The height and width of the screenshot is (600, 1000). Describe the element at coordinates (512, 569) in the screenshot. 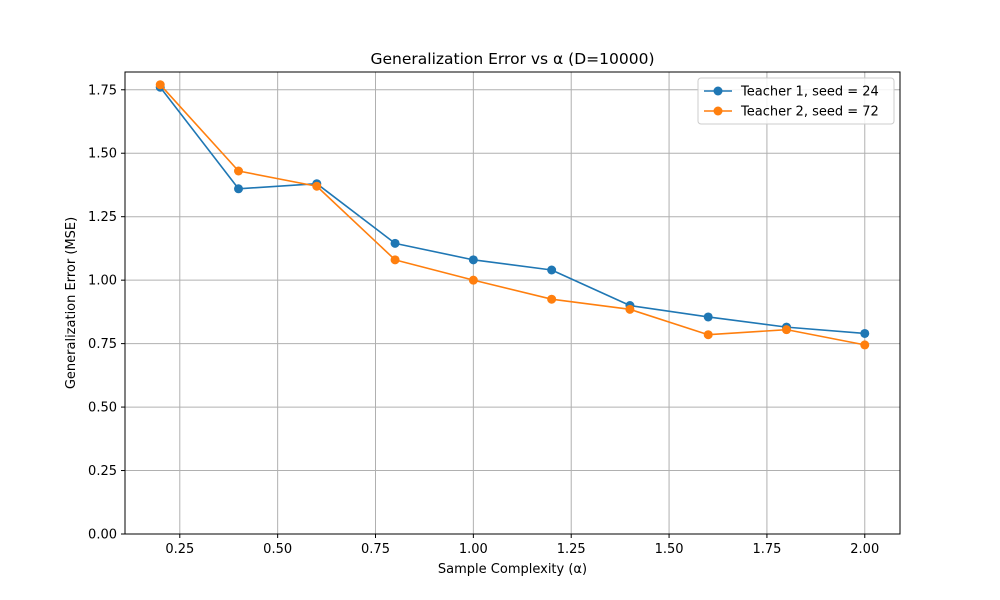

I see `x-axis-label: Sample Complexity (α)` at that location.